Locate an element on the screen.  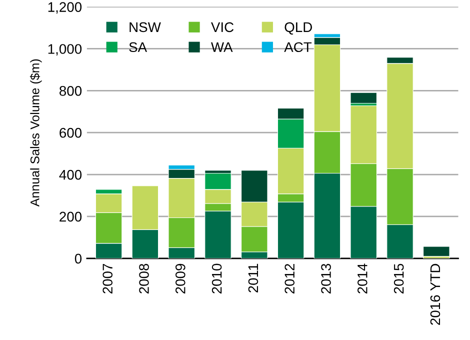
y-tick-label: 0 is located at coordinates (78, 259).